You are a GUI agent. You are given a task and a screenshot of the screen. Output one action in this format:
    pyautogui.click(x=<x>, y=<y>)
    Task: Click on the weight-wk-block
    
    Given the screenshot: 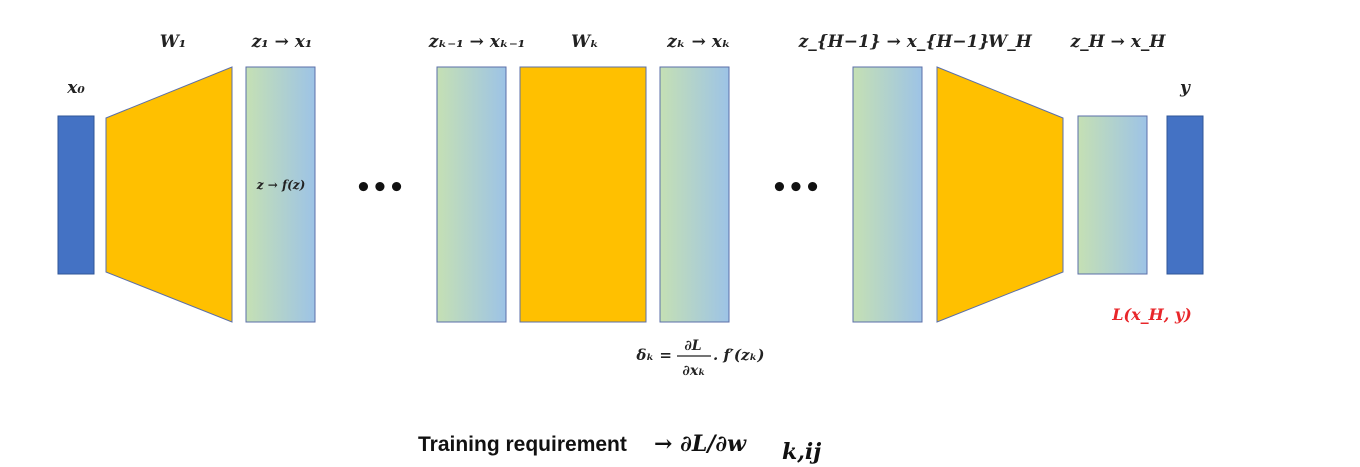 What is the action you would take?
    pyautogui.click(x=583, y=194)
    